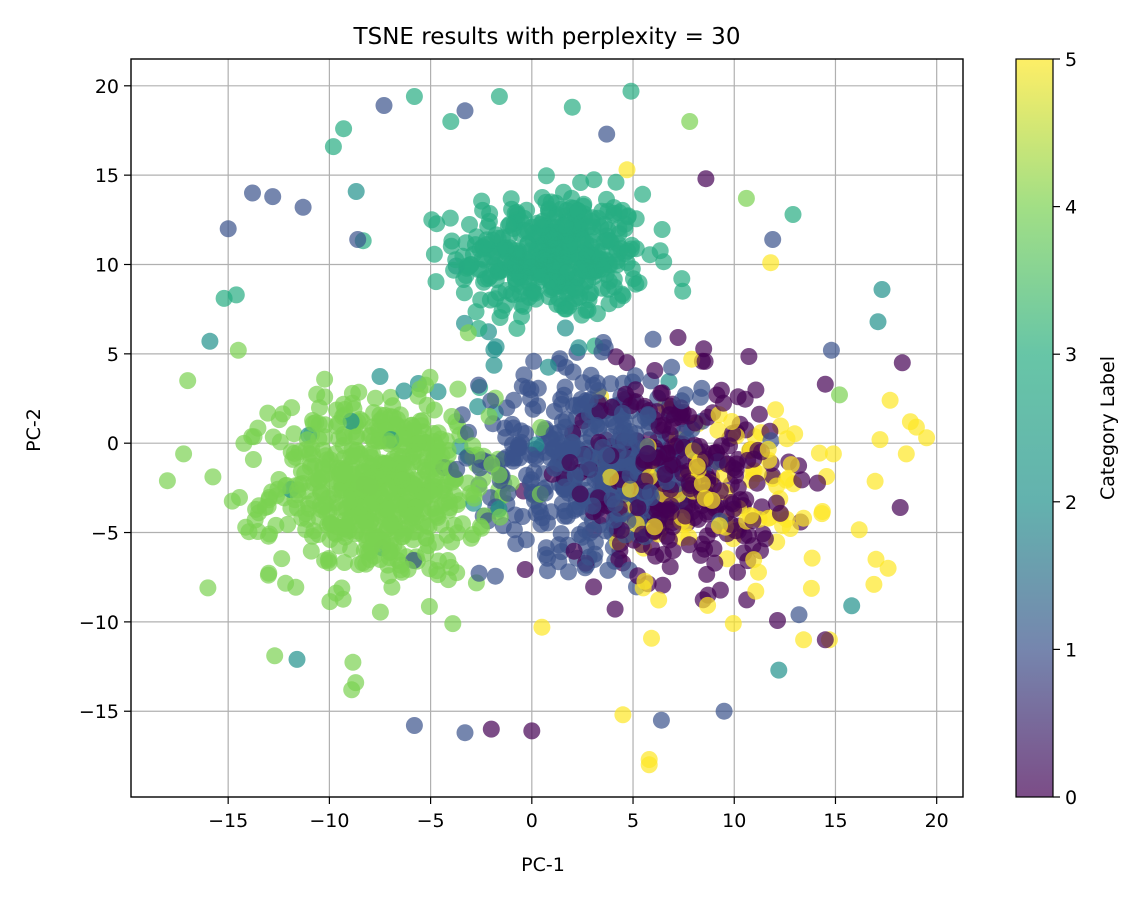 The image size is (1144, 898). Describe the element at coordinates (113, 355) in the screenshot. I see `y-tick-label: 5` at that location.